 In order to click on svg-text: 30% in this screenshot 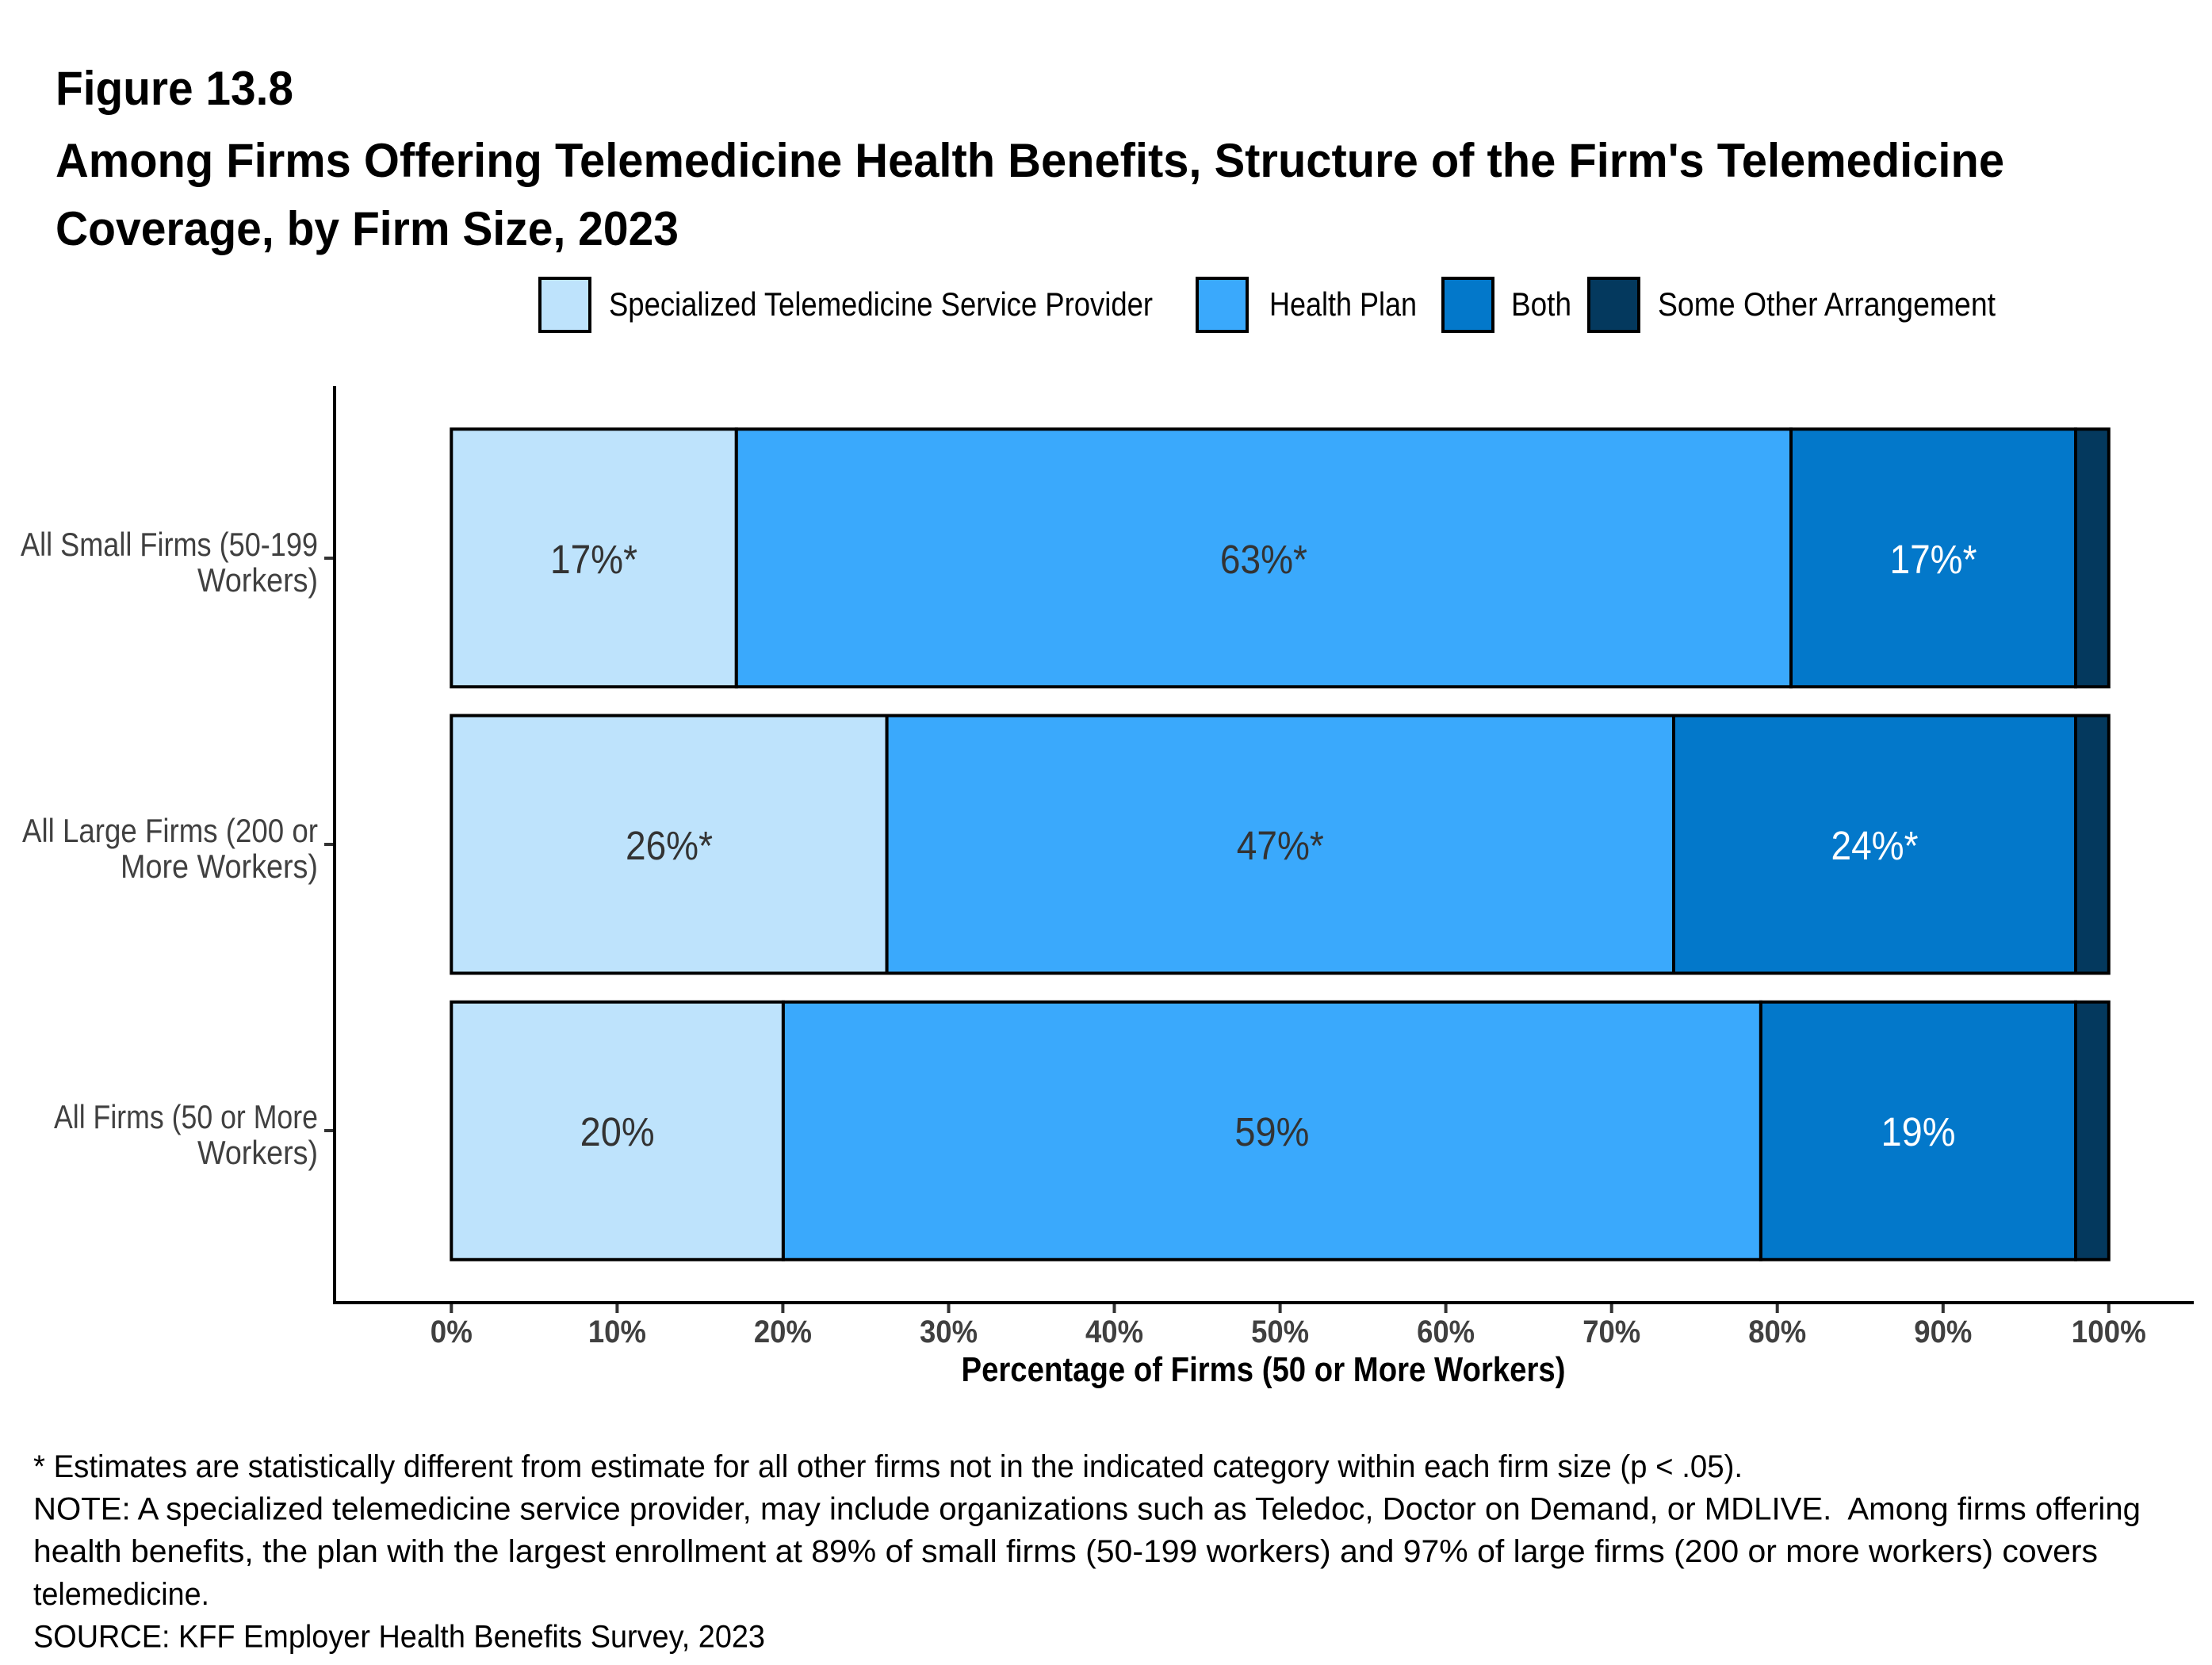, I will do `click(949, 1332)`.